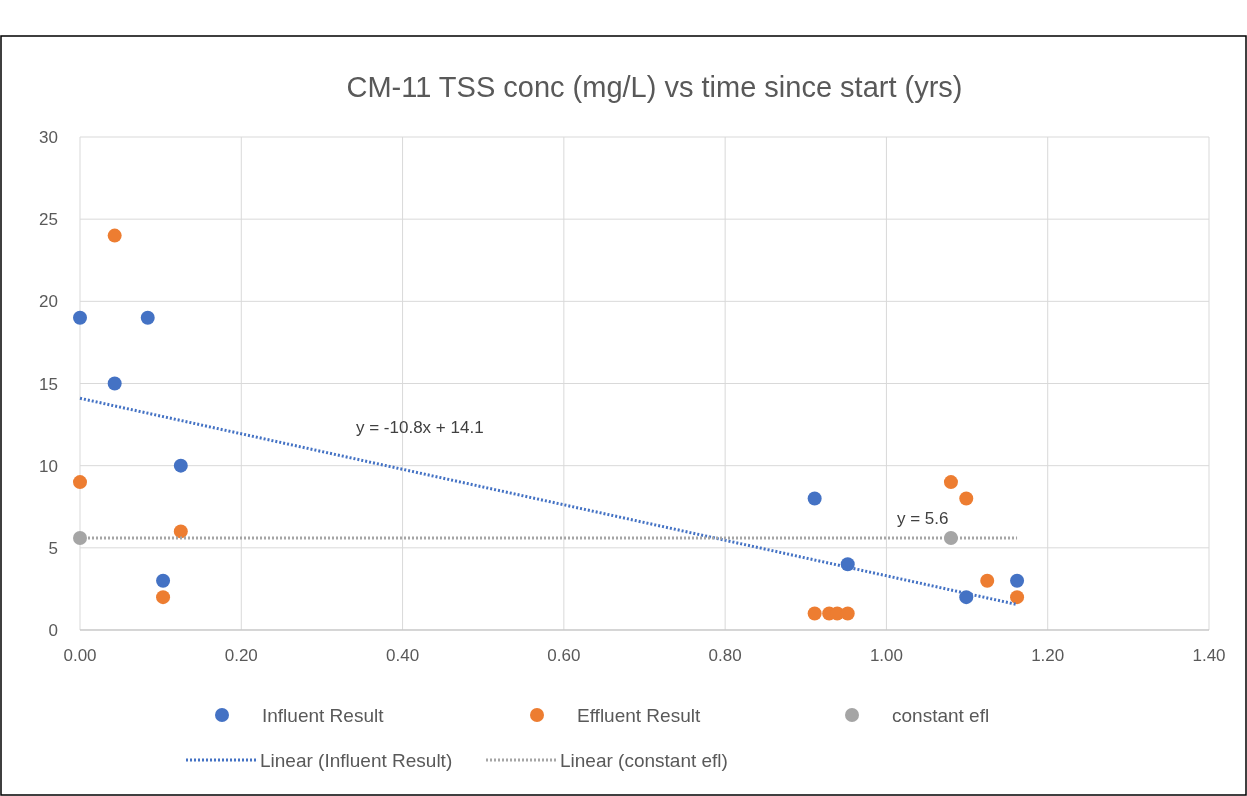  Describe the element at coordinates (420, 427) in the screenshot. I see `annotation: y = -10.8x + 14.1` at that location.